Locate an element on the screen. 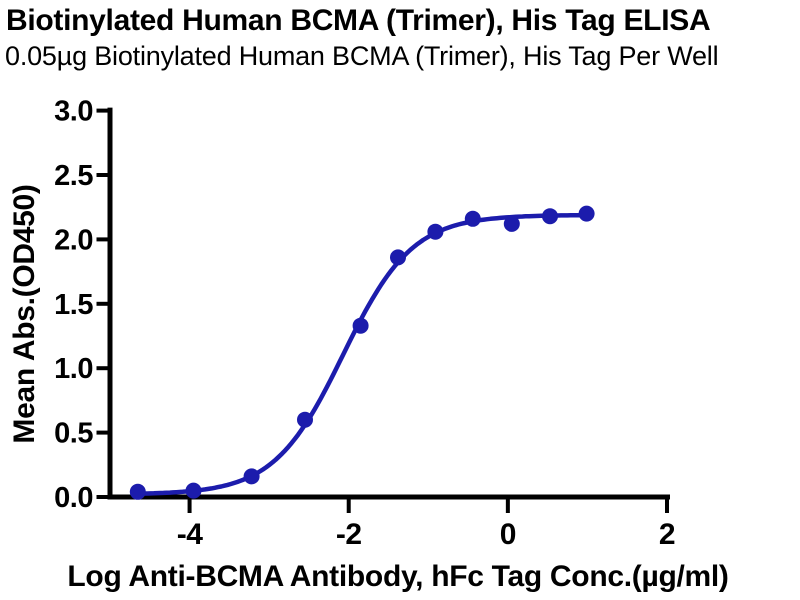 The height and width of the screenshot is (600, 800). x-tick-label: 2 is located at coordinates (667, 534).